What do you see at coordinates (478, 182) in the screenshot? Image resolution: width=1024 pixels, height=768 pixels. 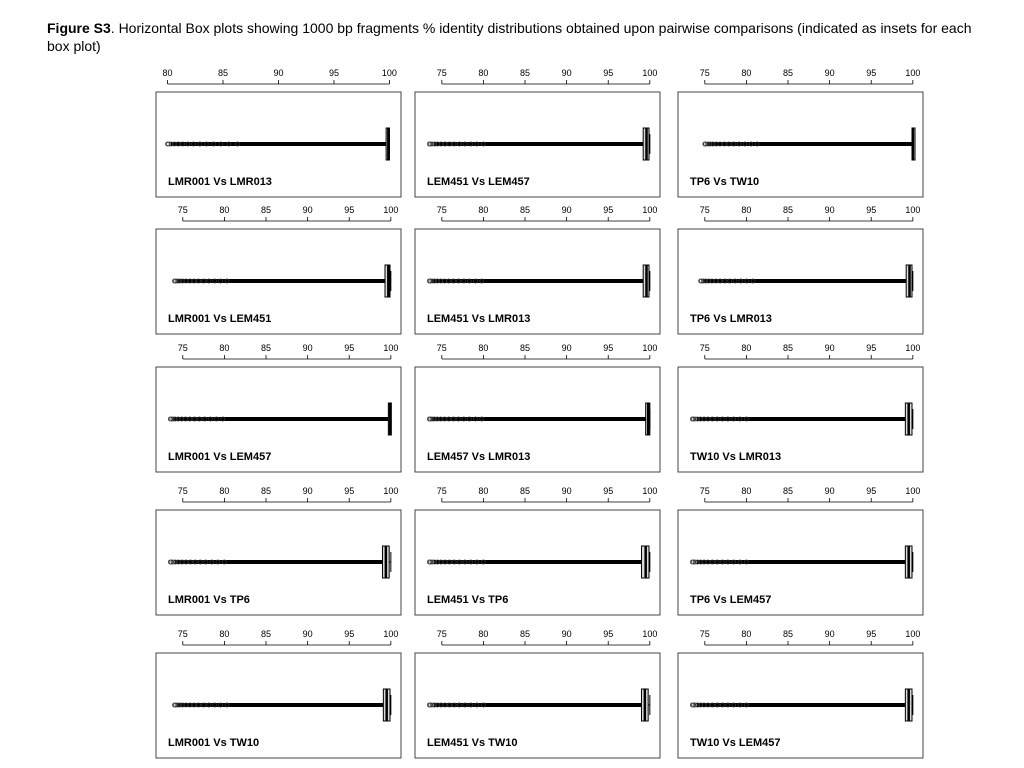 I see `inset-label: LEM451 Vs LEM457` at bounding box center [478, 182].